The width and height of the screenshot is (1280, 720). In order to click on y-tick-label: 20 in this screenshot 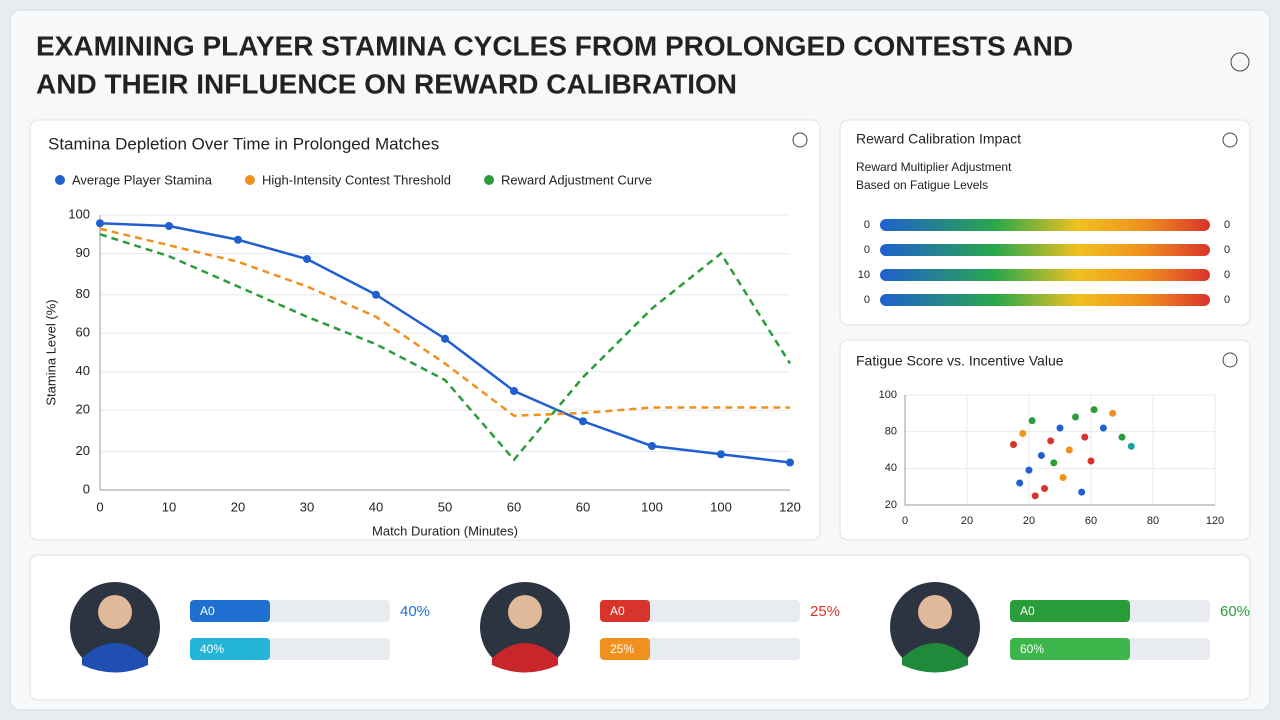, I will do `click(83, 450)`.